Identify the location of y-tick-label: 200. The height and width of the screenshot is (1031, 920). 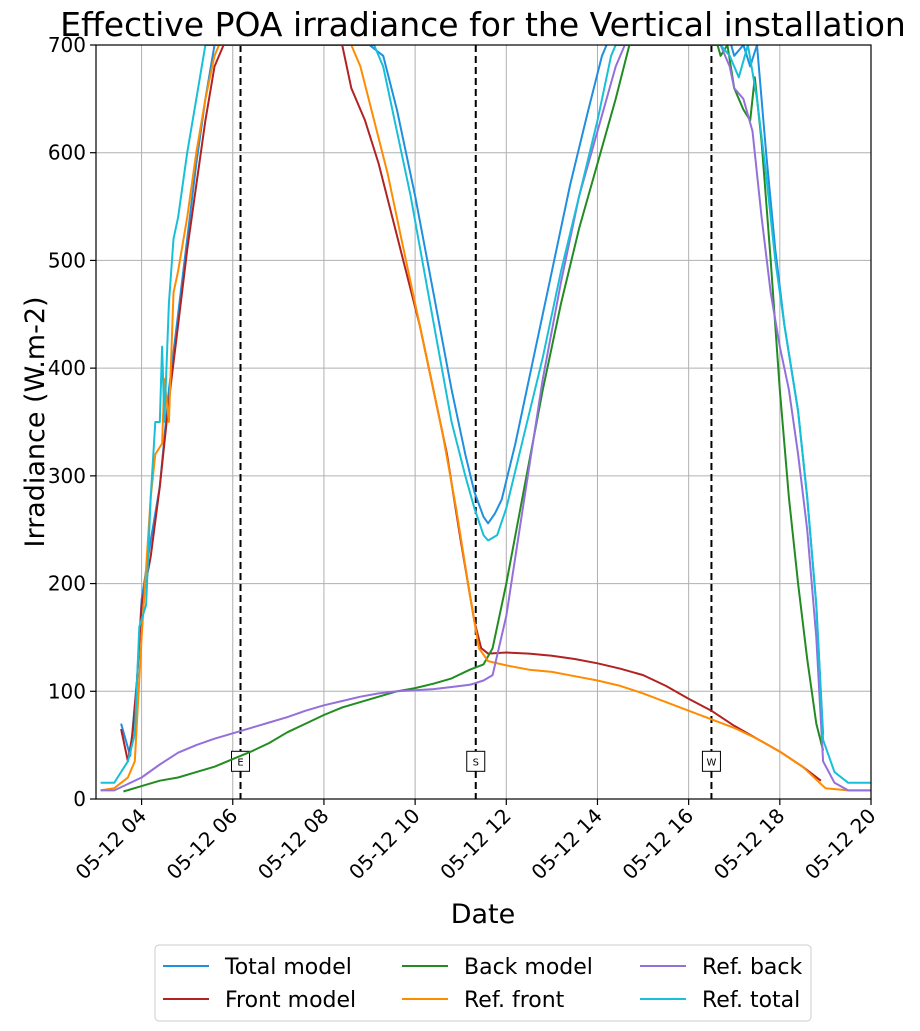
(67, 584).